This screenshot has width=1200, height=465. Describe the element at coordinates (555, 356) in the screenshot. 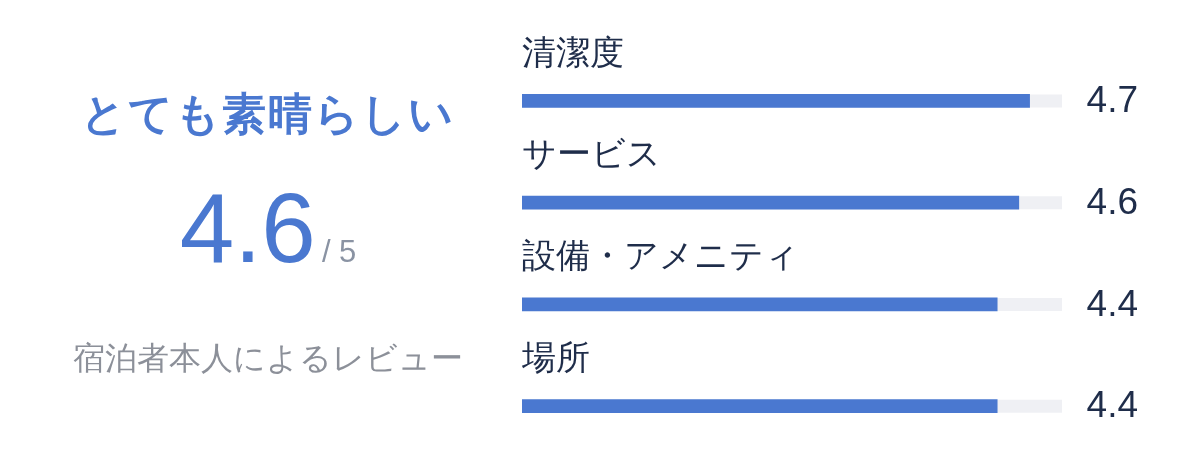

I see `y-tick-label: 場所` at that location.